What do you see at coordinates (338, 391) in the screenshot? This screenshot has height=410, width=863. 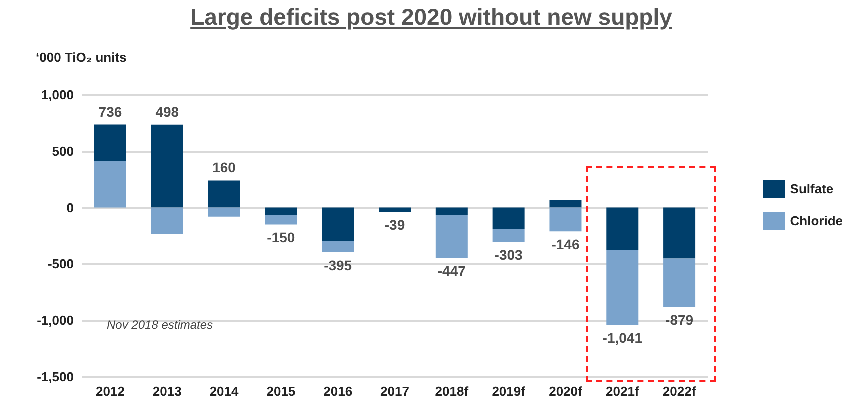 I see `x-tick-label: 2016` at bounding box center [338, 391].